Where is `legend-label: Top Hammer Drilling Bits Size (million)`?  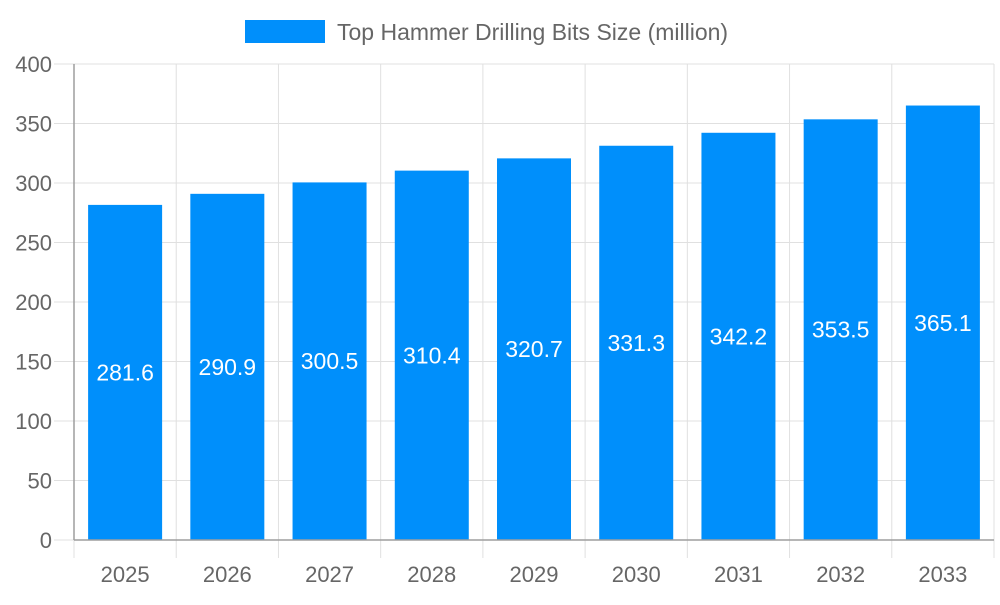
legend-label: Top Hammer Drilling Bits Size (million) is located at coordinates (532, 32).